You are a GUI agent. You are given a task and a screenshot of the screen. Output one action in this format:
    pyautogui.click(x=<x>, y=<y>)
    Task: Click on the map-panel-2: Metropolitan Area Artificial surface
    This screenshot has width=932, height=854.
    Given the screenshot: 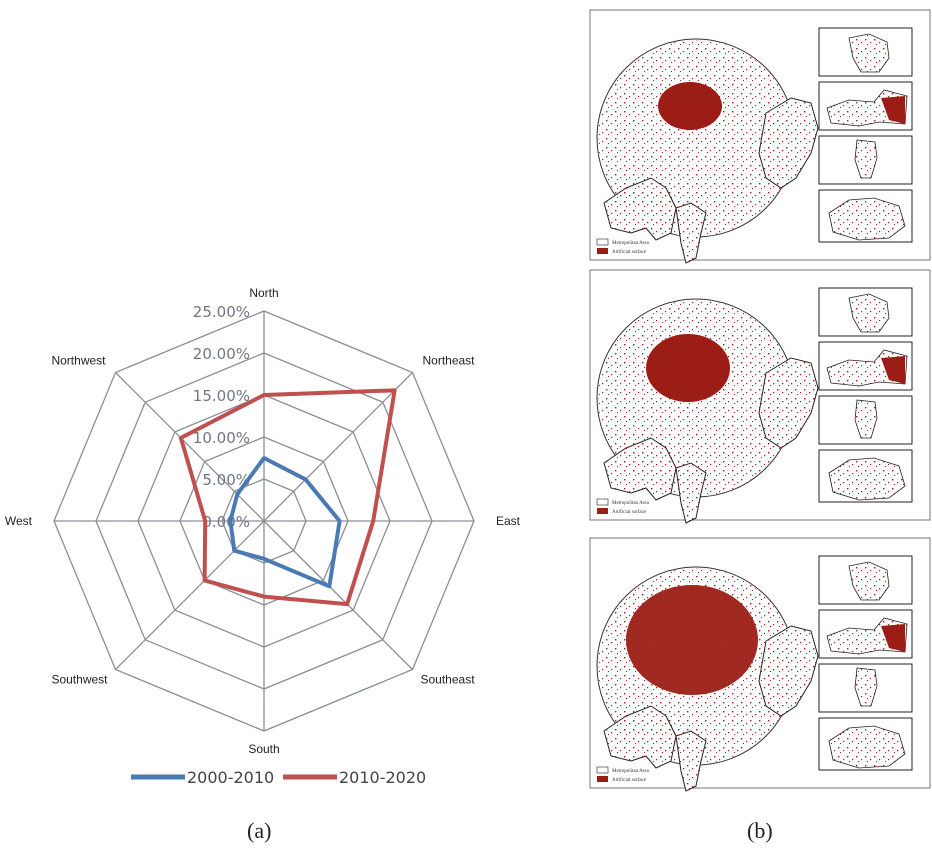 What is the action you would take?
    pyautogui.click(x=760, y=396)
    